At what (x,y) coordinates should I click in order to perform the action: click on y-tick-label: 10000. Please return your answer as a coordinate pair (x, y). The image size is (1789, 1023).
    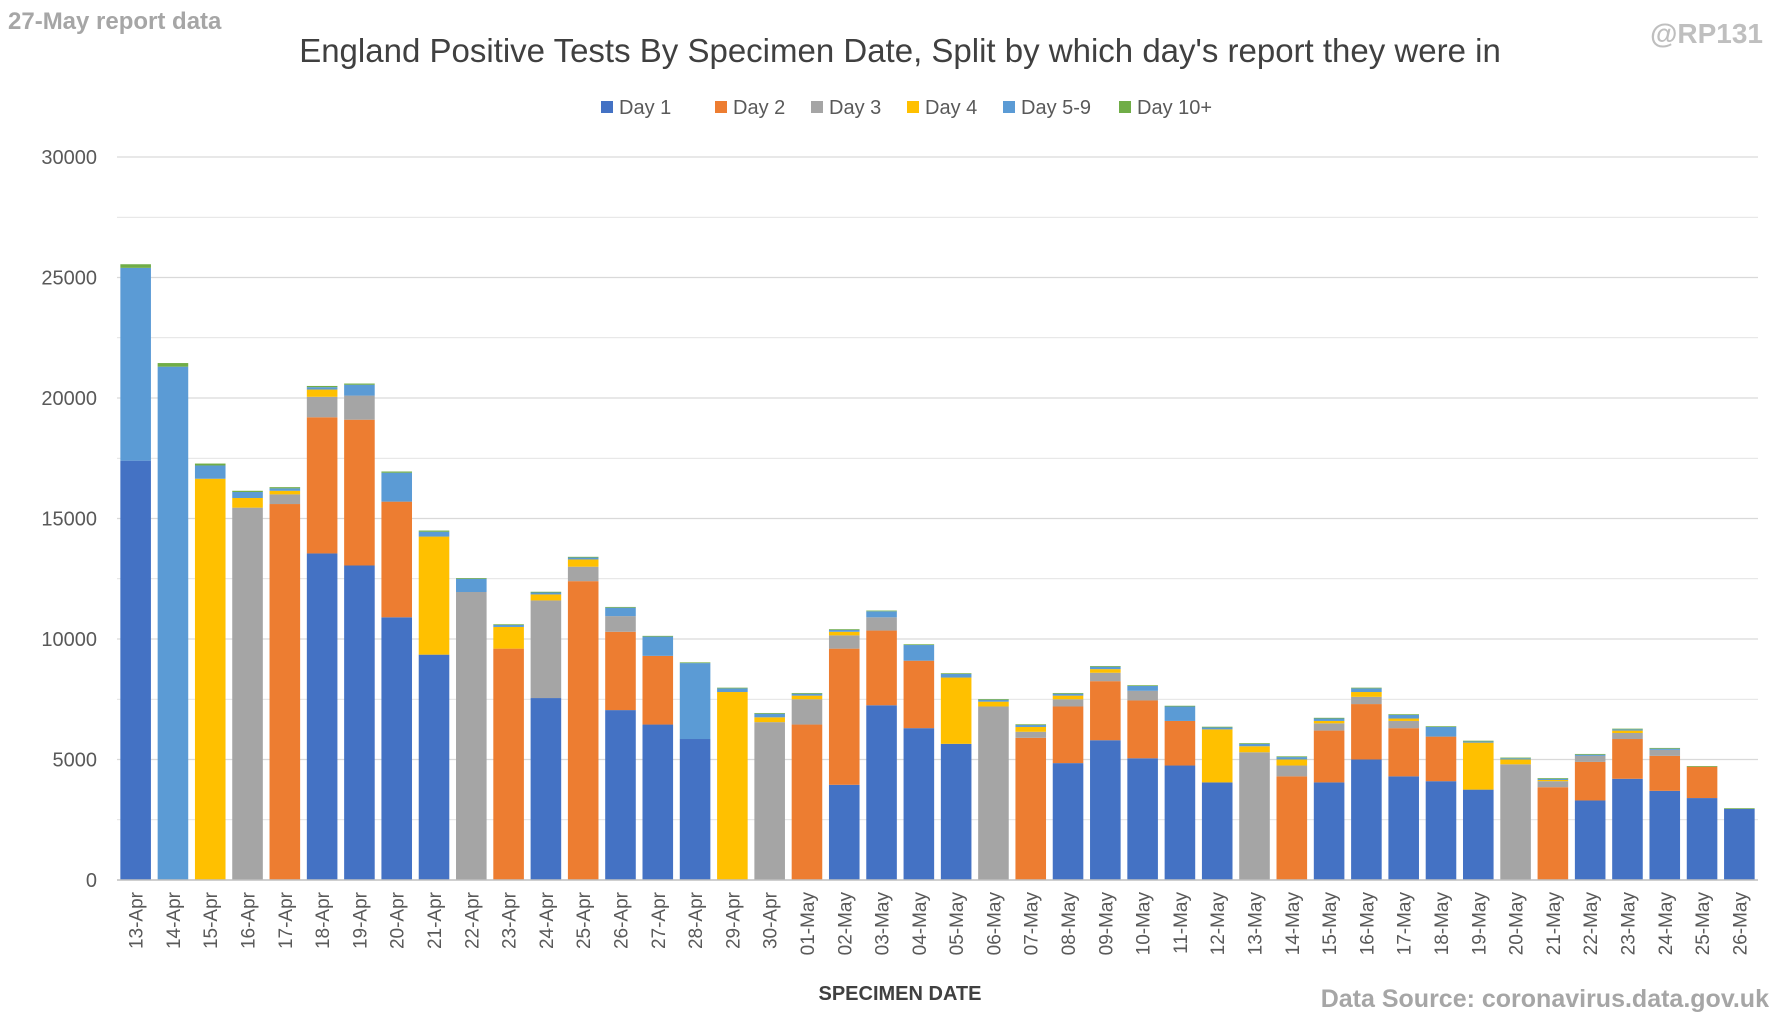
    Looking at the image, I should click on (69, 640).